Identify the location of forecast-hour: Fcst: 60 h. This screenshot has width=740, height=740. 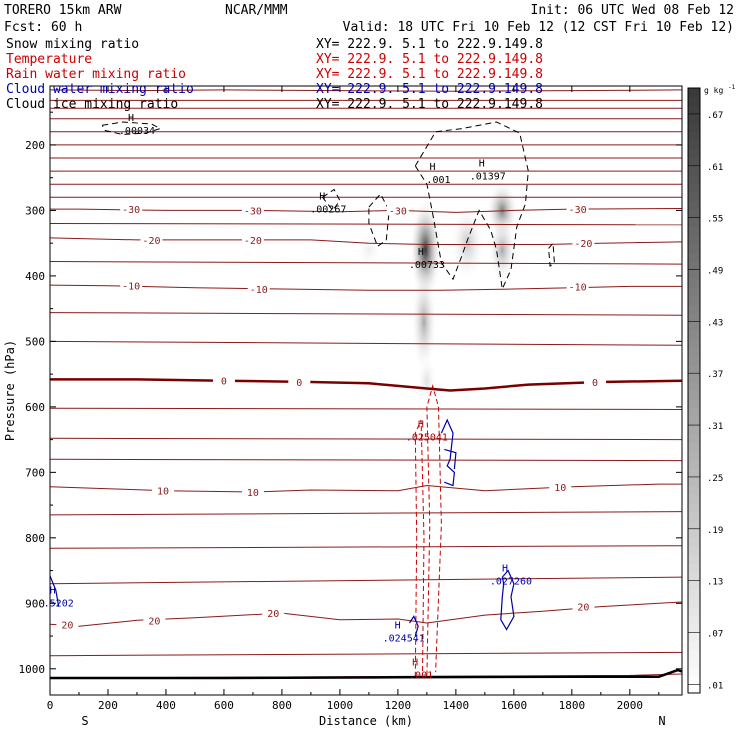
(43, 27).